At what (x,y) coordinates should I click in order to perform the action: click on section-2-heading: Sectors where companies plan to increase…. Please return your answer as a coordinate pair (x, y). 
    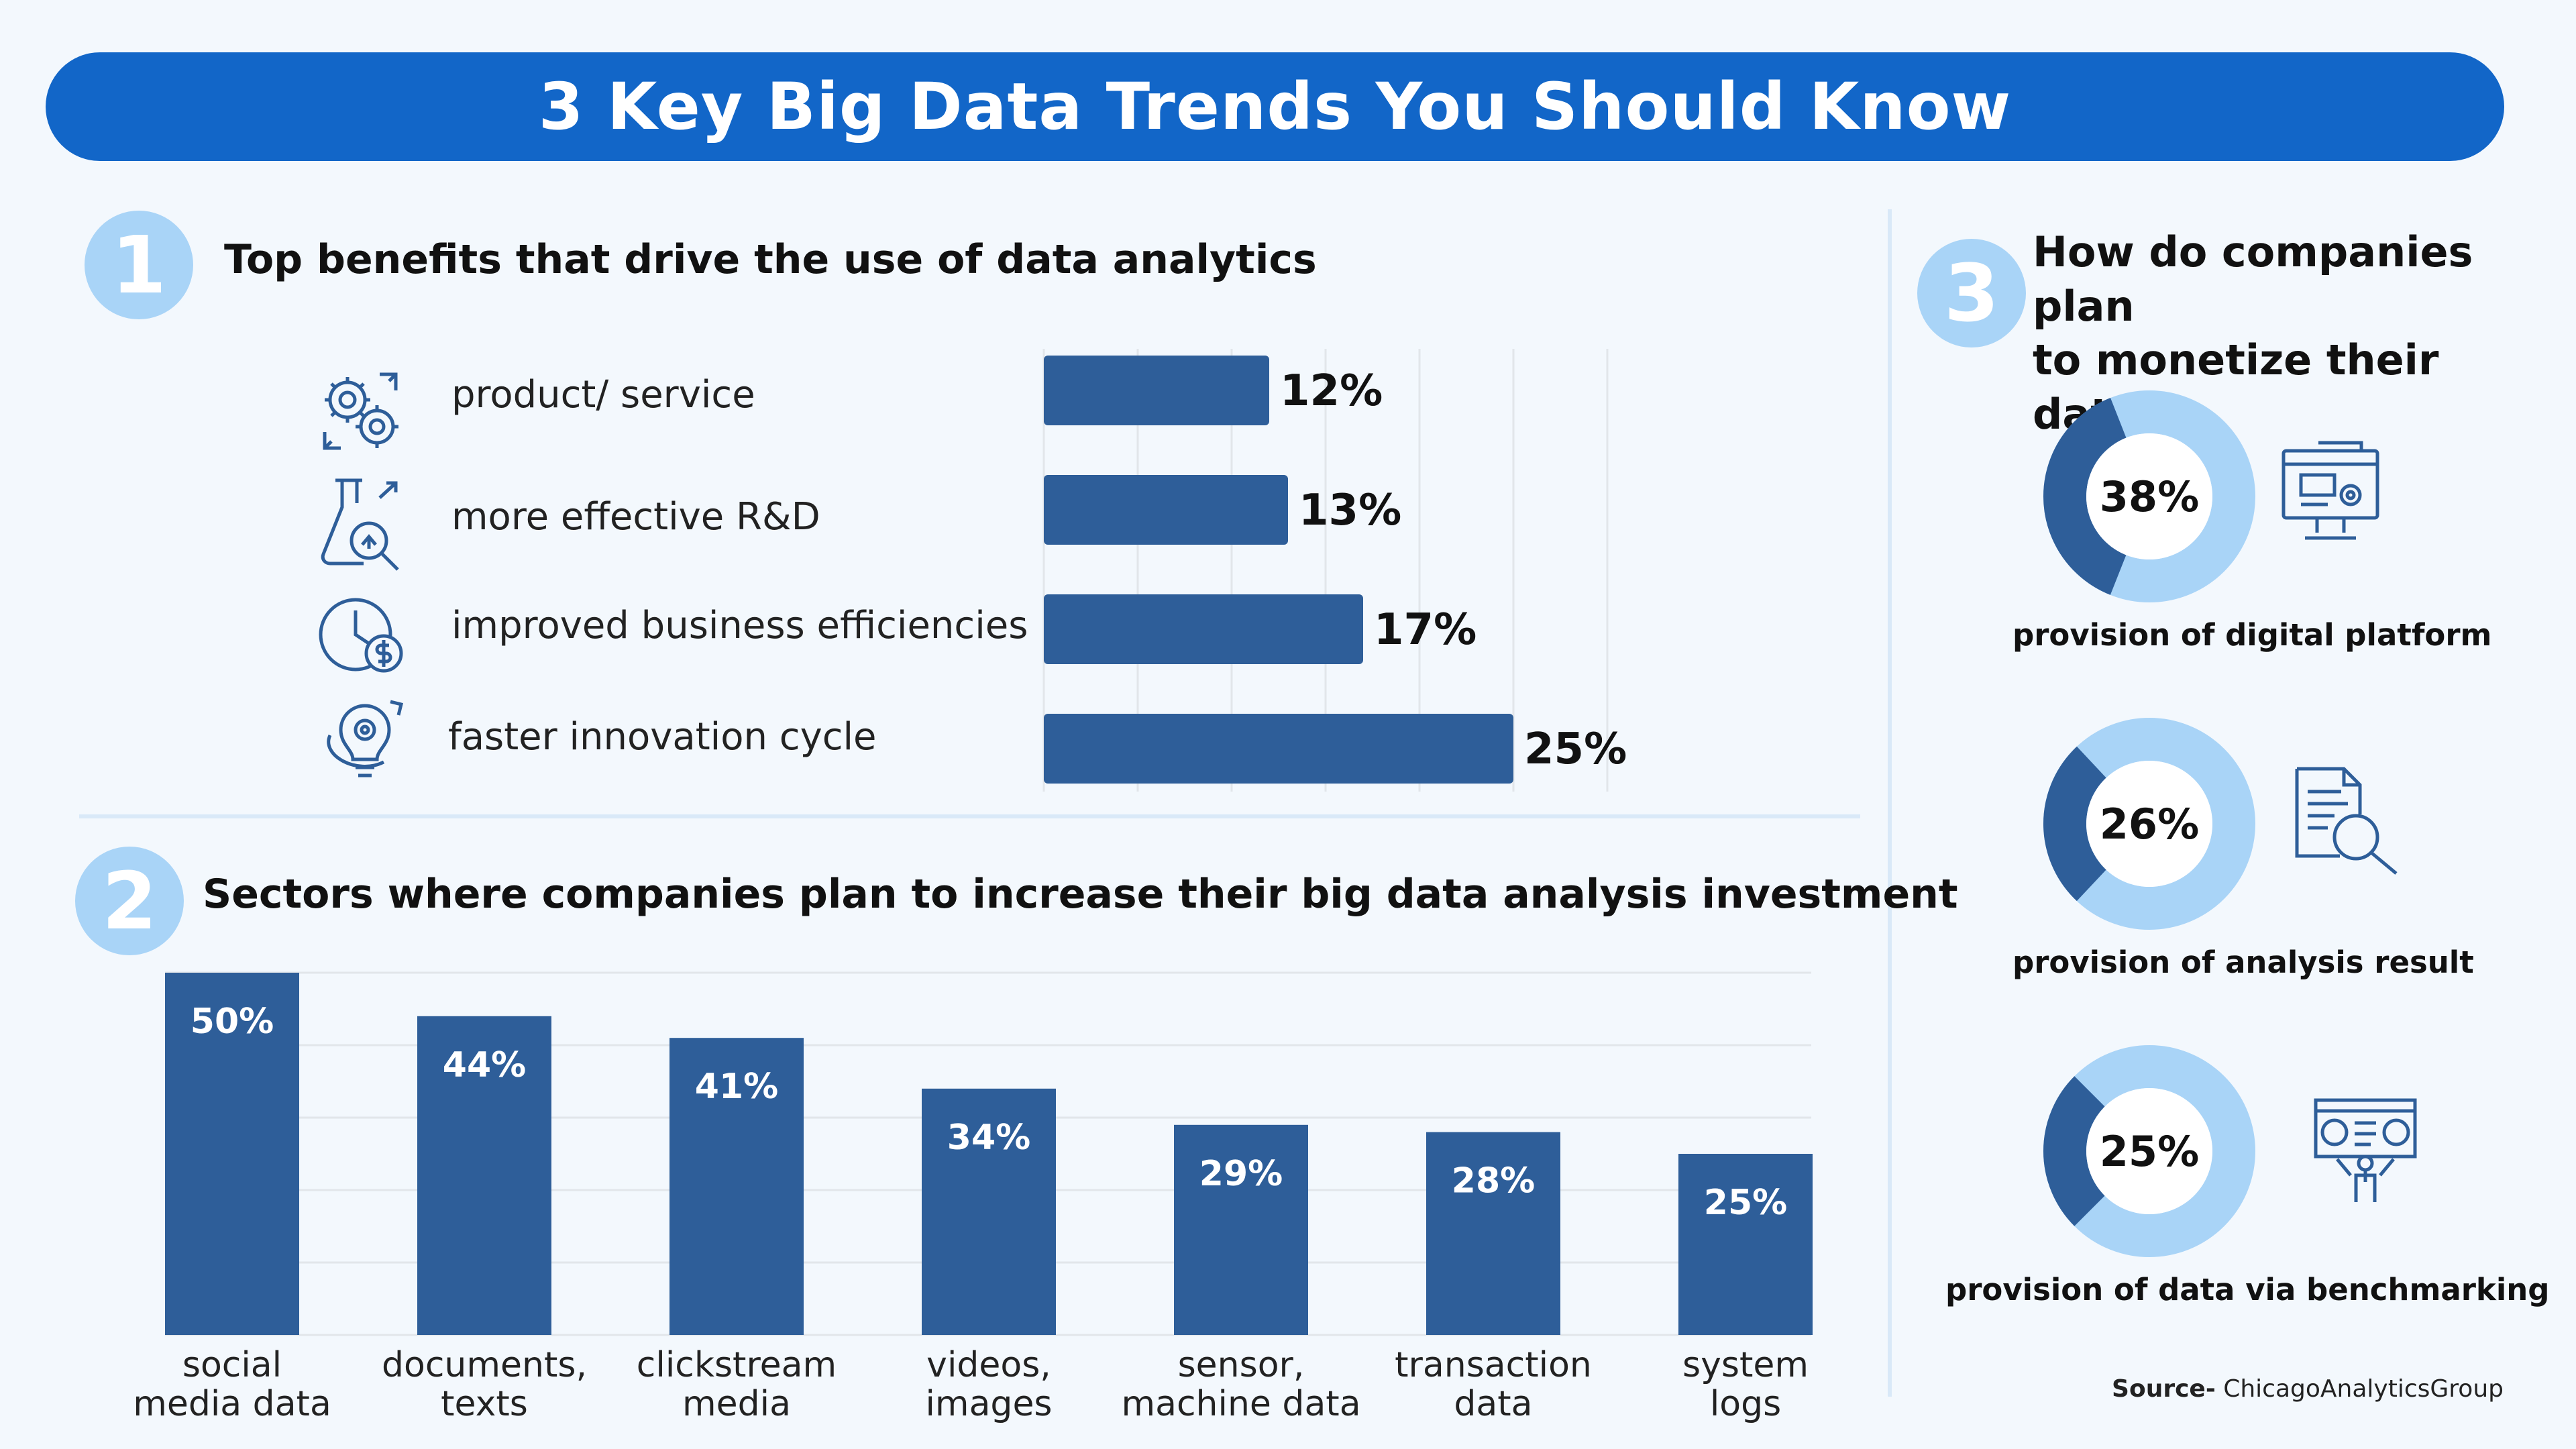
    Looking at the image, I should click on (1080, 894).